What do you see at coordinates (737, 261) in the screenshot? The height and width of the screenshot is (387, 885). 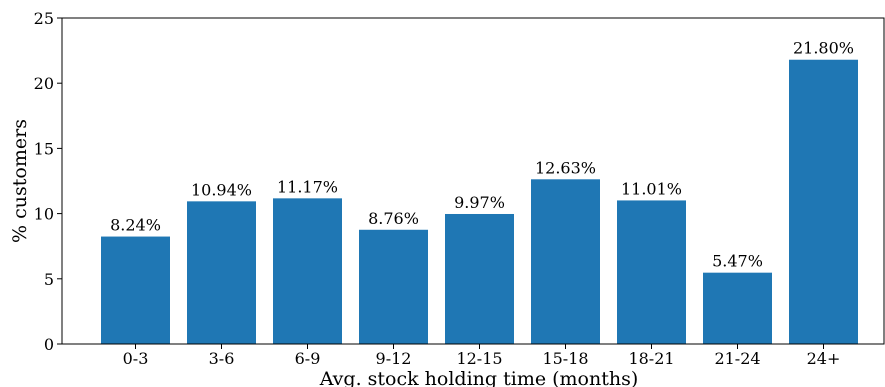 I see `data-label: 5.47%` at bounding box center [737, 261].